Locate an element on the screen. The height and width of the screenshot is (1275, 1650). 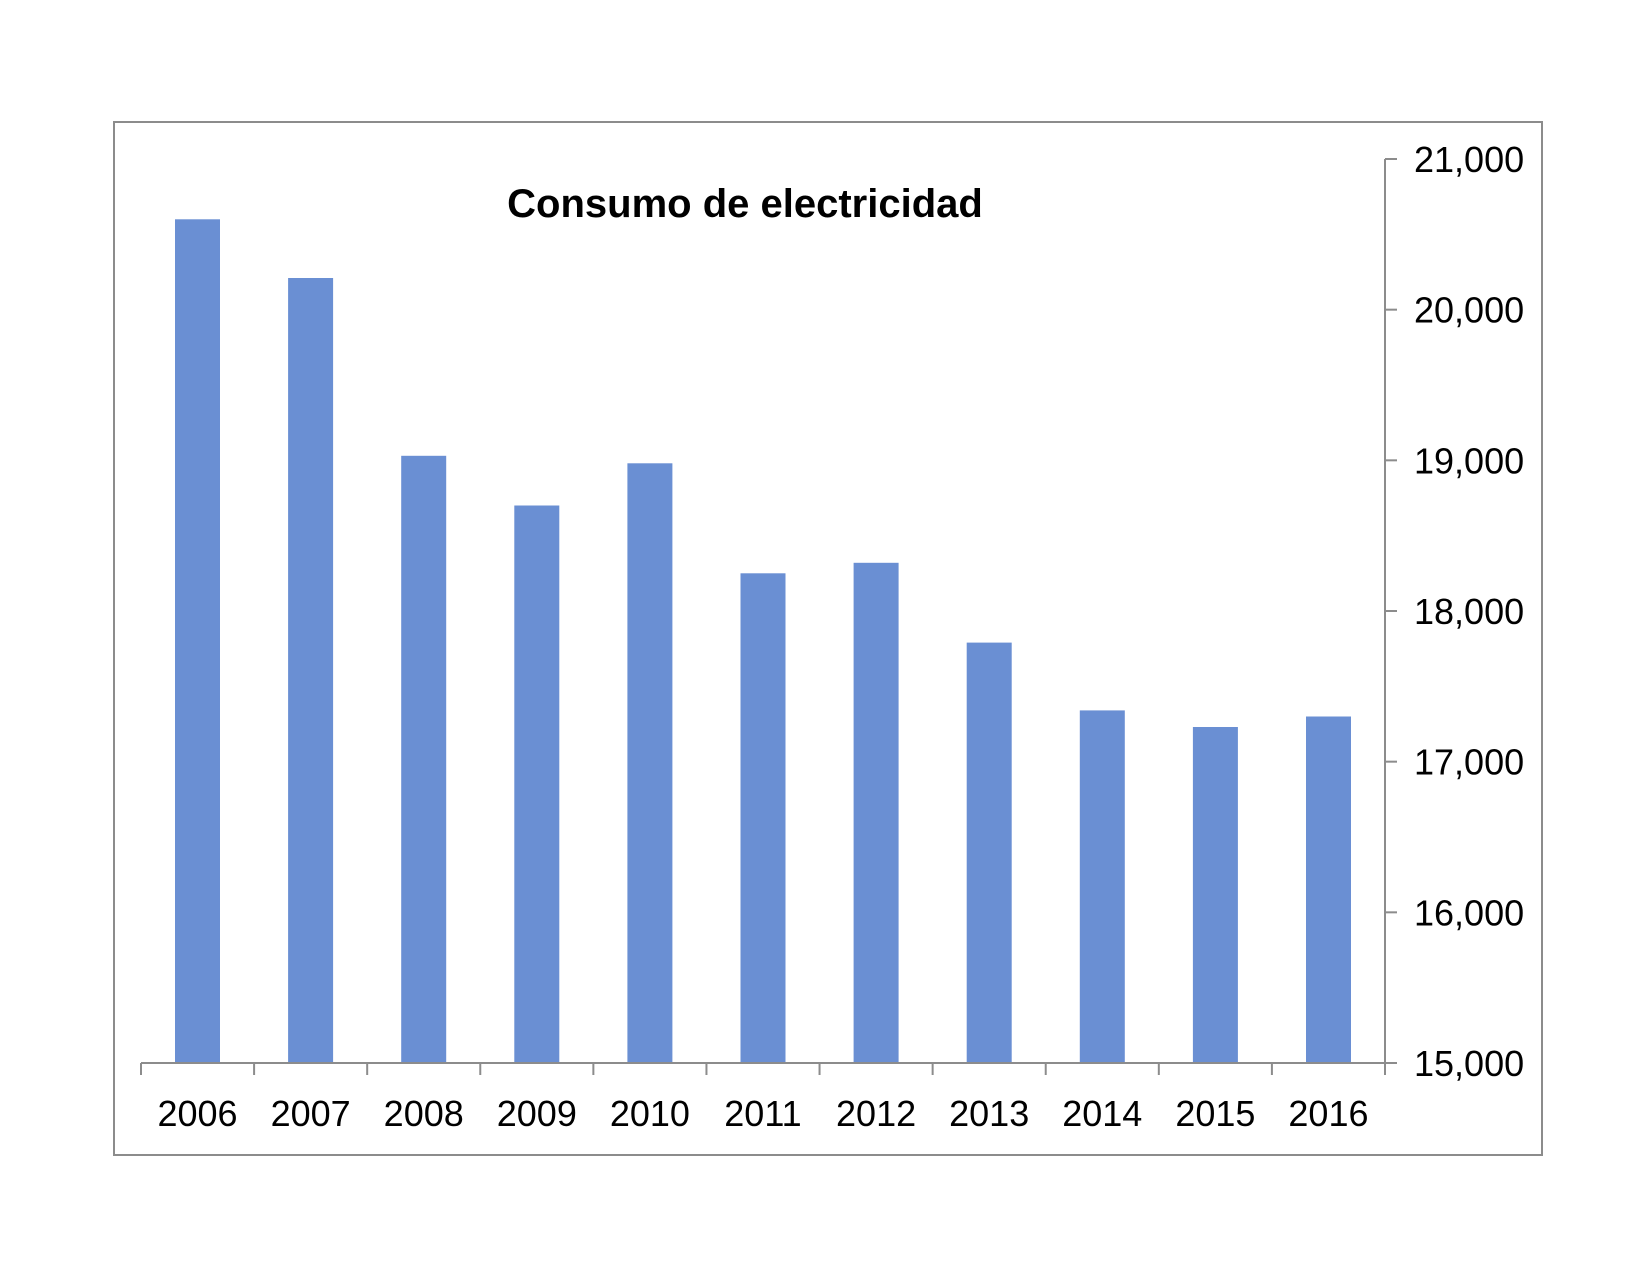
bar-2010 is located at coordinates (650, 763).